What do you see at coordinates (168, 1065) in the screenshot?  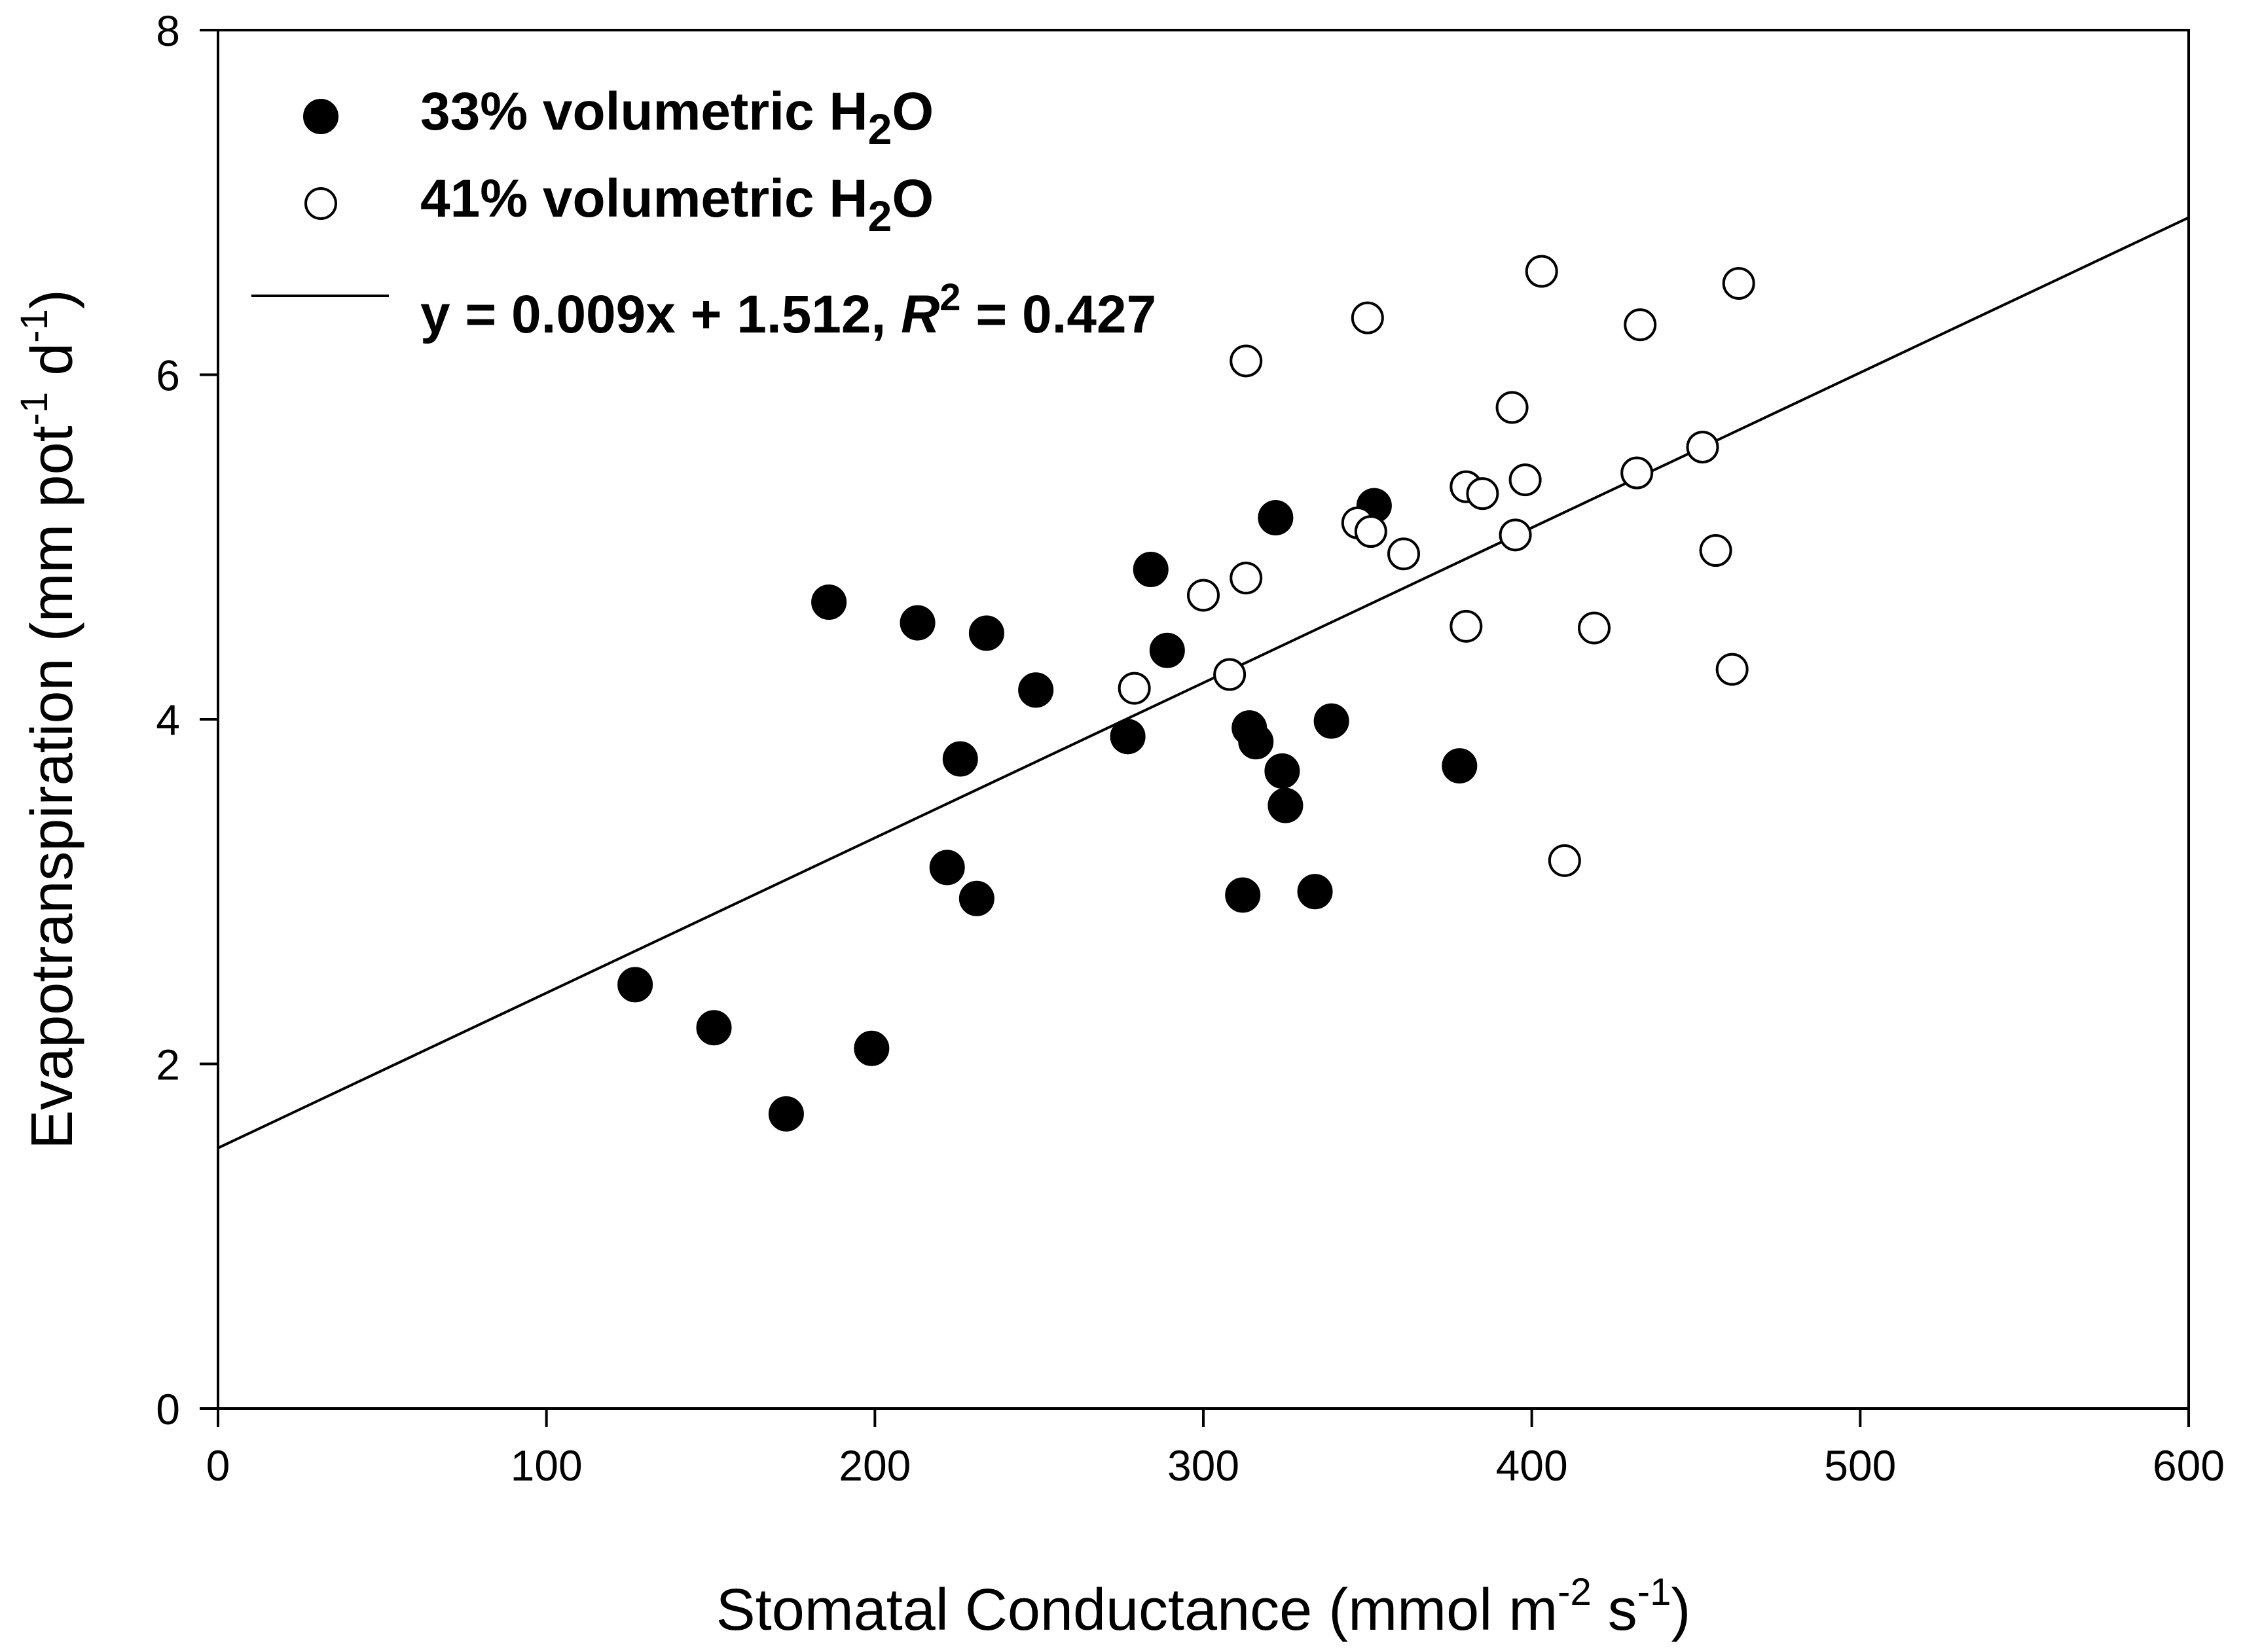 I see `y-tick-label: 2` at bounding box center [168, 1065].